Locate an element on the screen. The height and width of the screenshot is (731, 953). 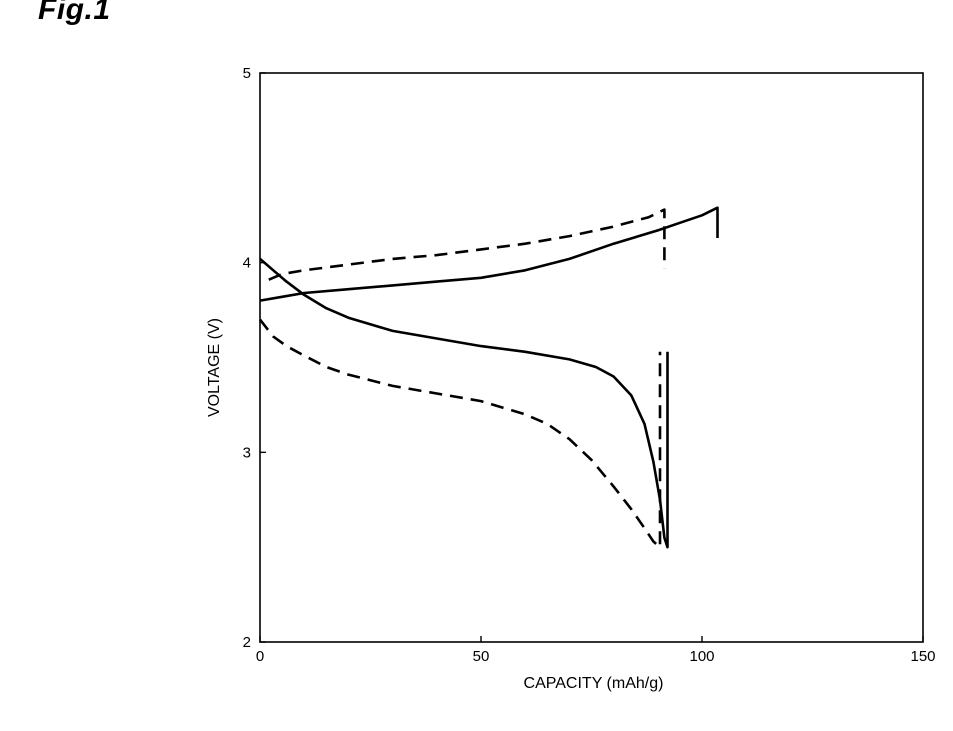
series-line-2-dashed is located at coordinates (467, 245).